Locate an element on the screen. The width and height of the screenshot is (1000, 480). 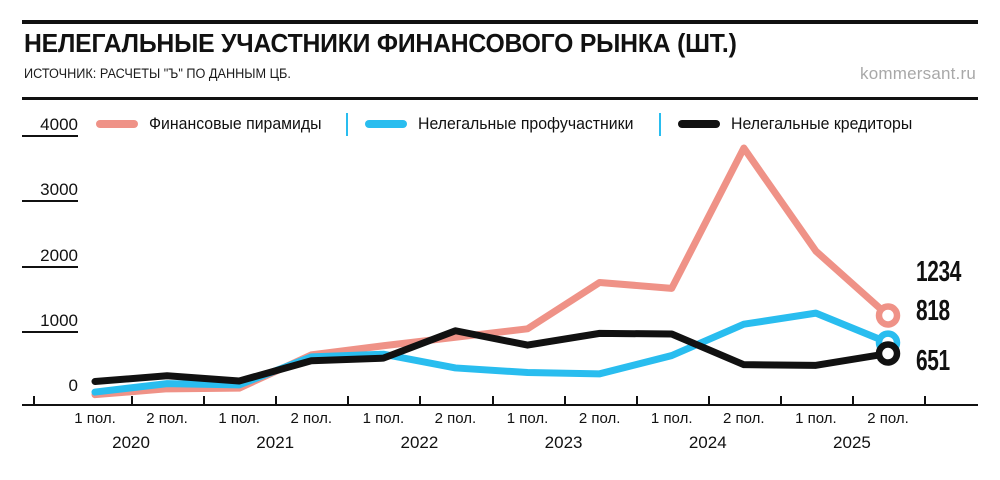
legend-swatch-pyramids is located at coordinates (117, 124).